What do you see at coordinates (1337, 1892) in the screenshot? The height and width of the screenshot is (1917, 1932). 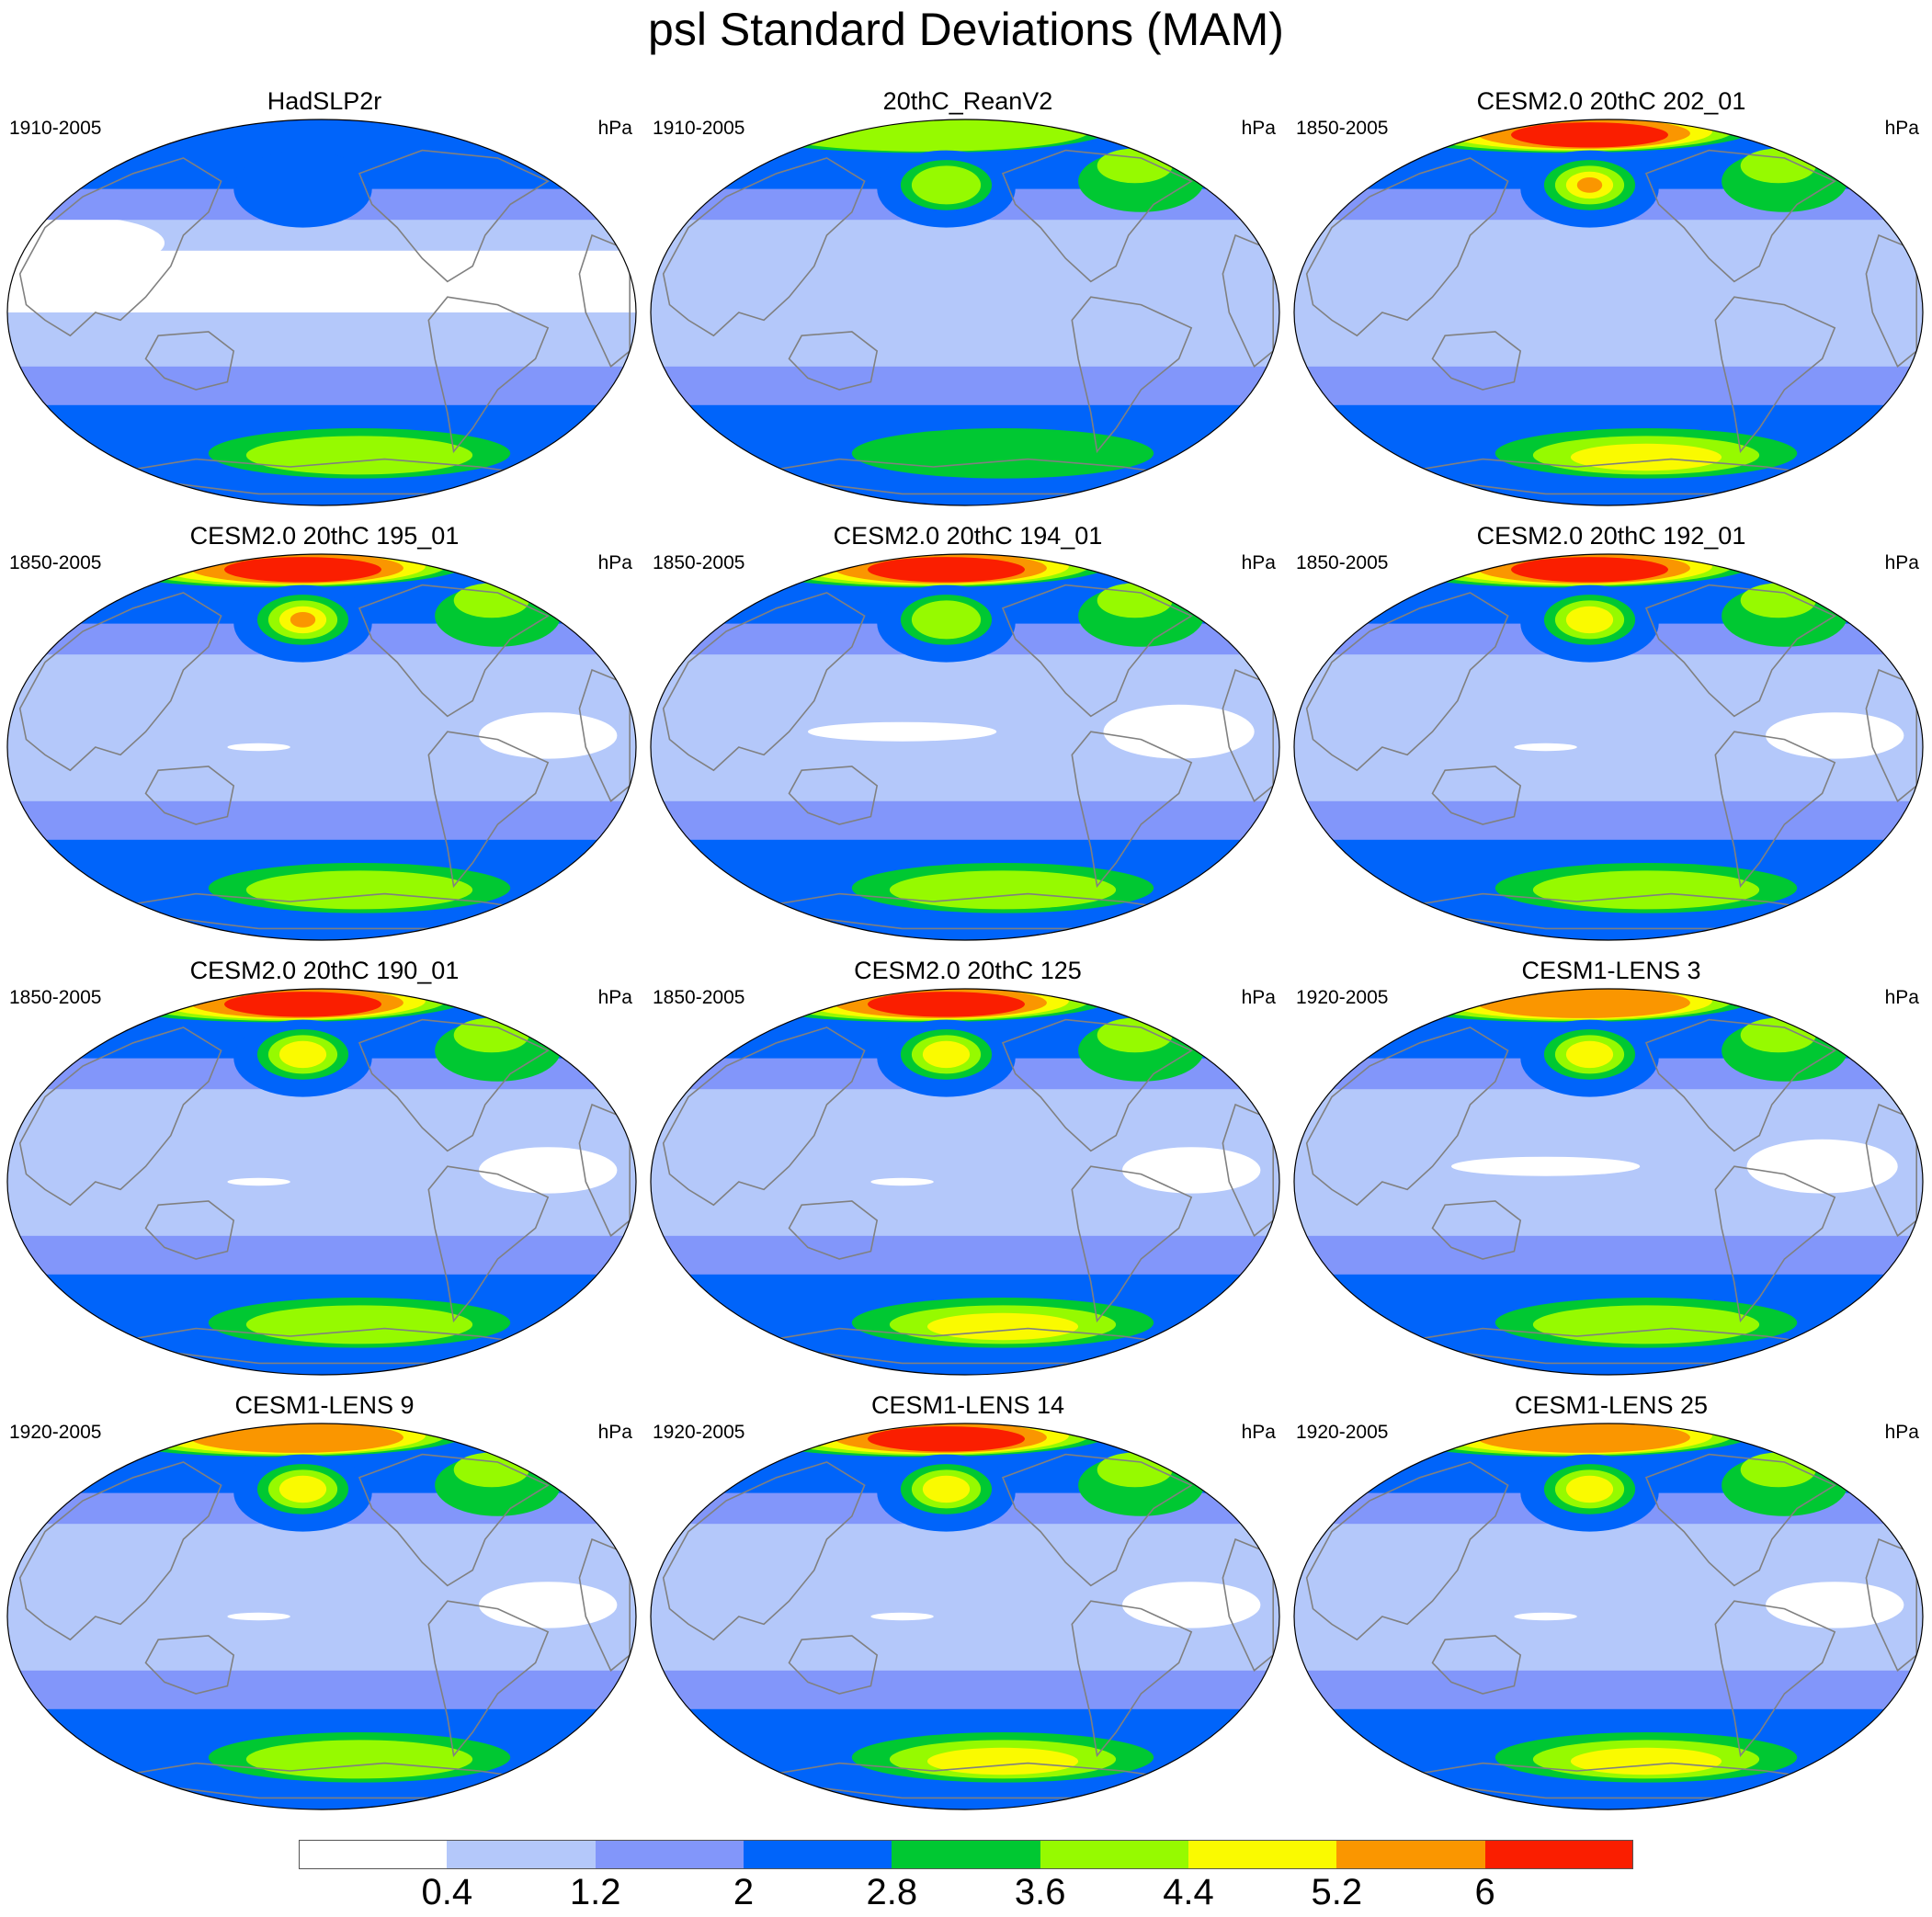 I see `colorbar-tick-label: 5.2` at bounding box center [1337, 1892].